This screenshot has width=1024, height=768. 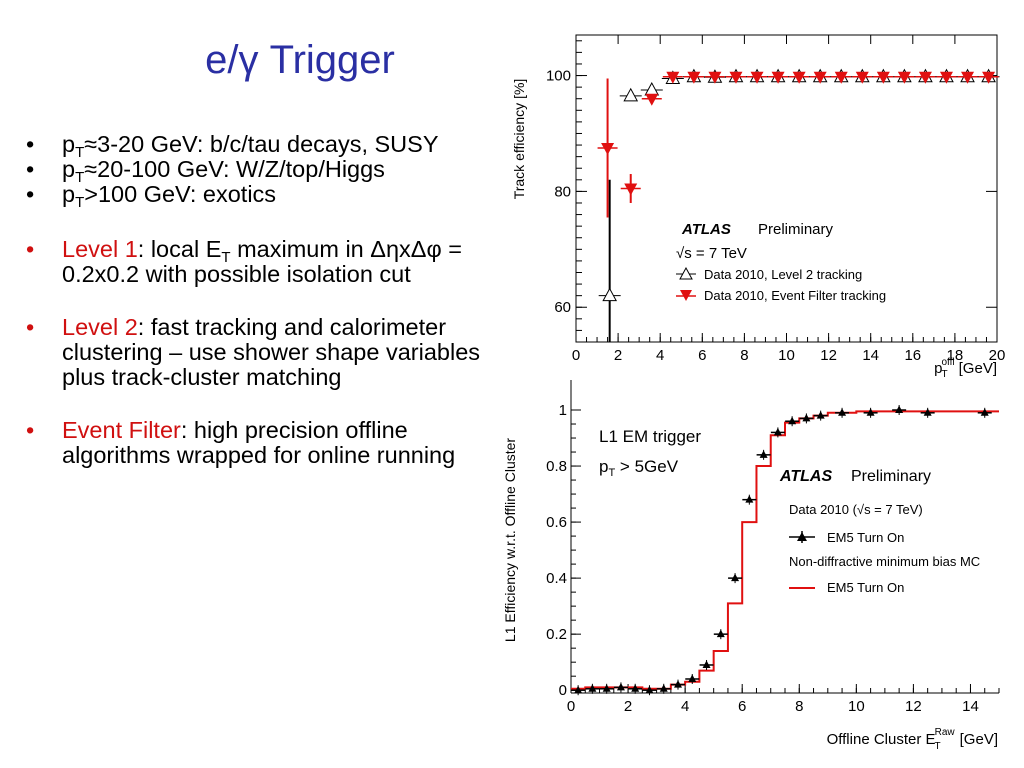 I want to click on x-tick-label: 4, so click(x=685, y=706).